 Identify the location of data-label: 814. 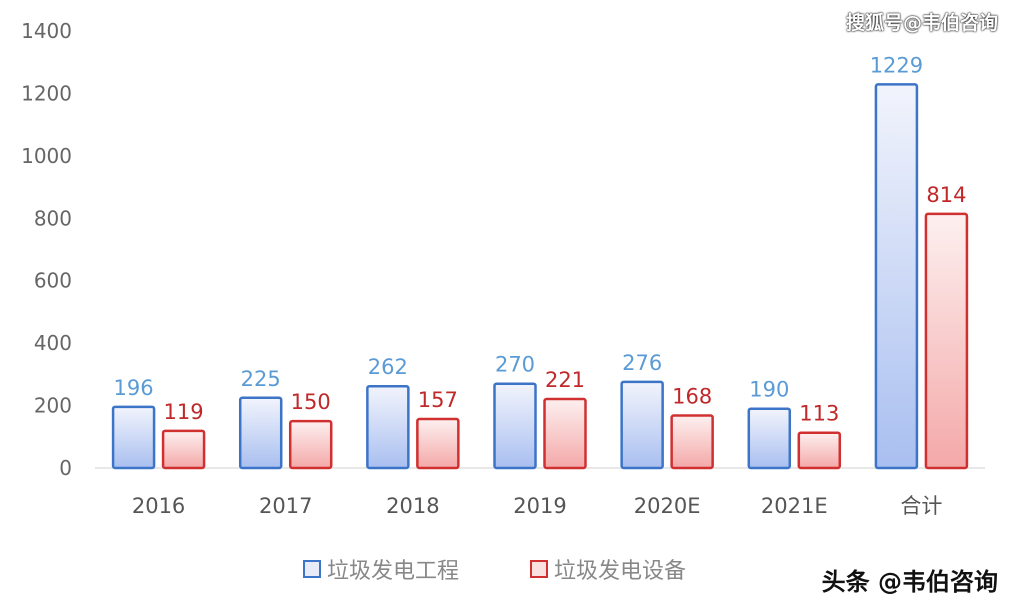
(946, 195).